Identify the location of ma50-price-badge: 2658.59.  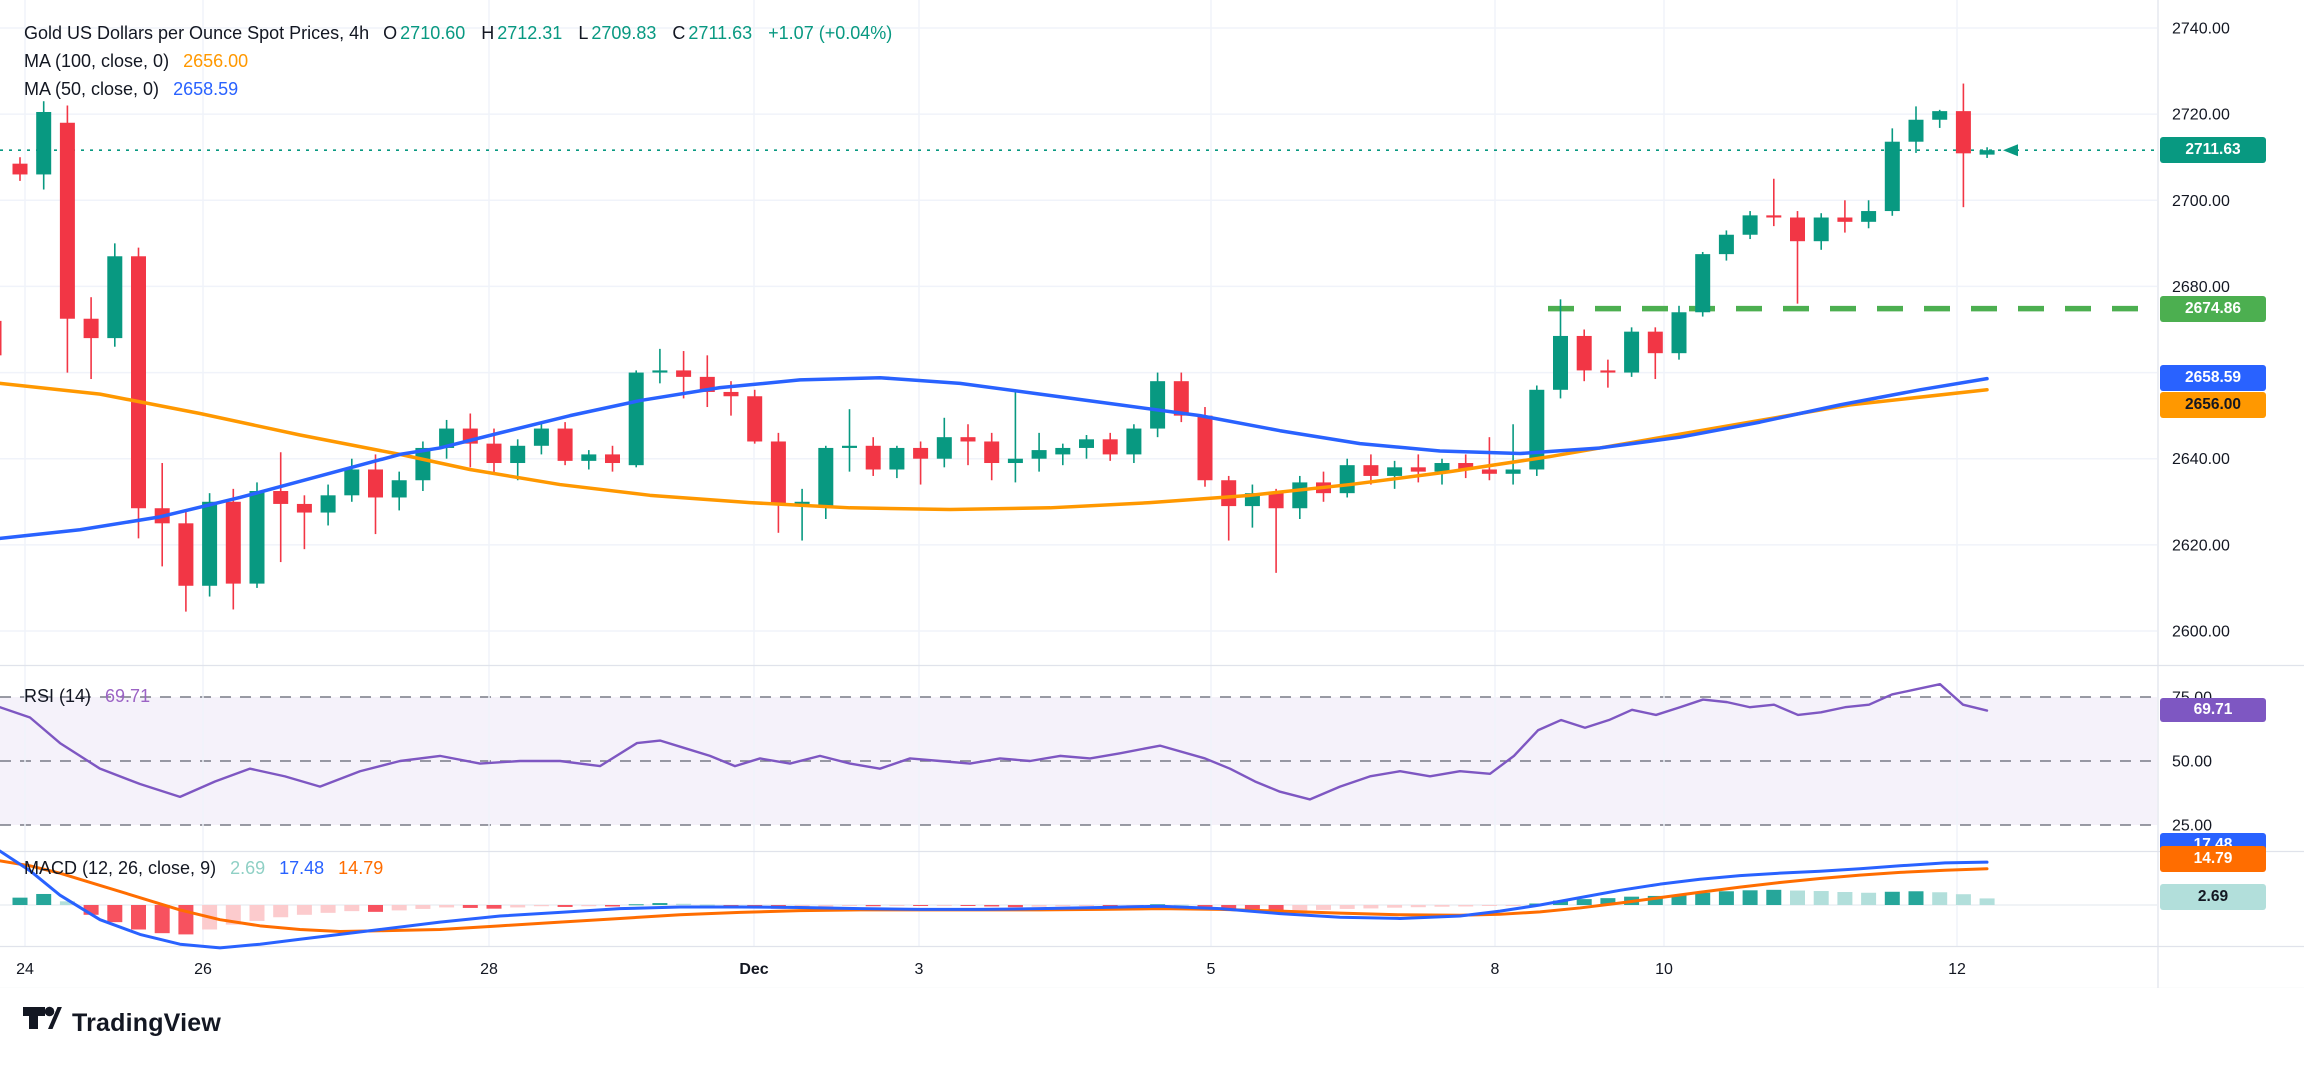
(2213, 378).